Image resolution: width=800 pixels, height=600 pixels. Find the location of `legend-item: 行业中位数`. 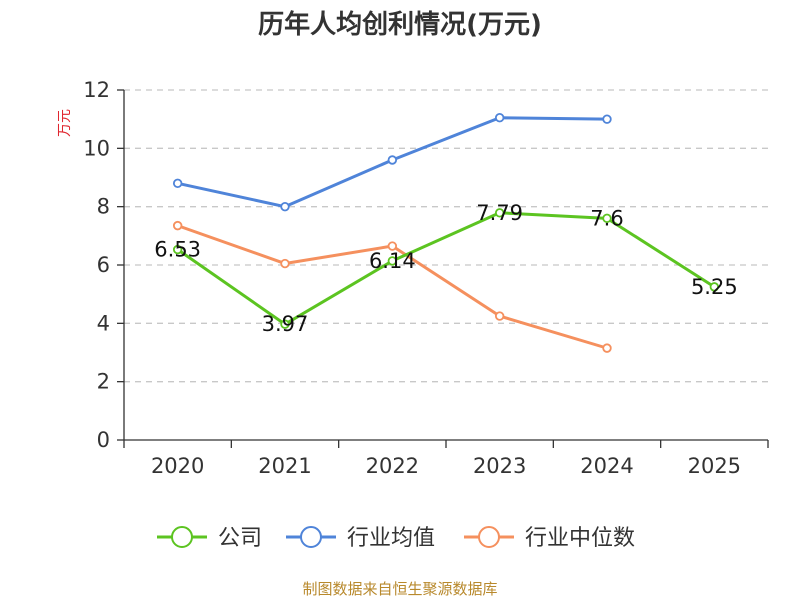

legend-item: 行业中位数 is located at coordinates (549, 538).